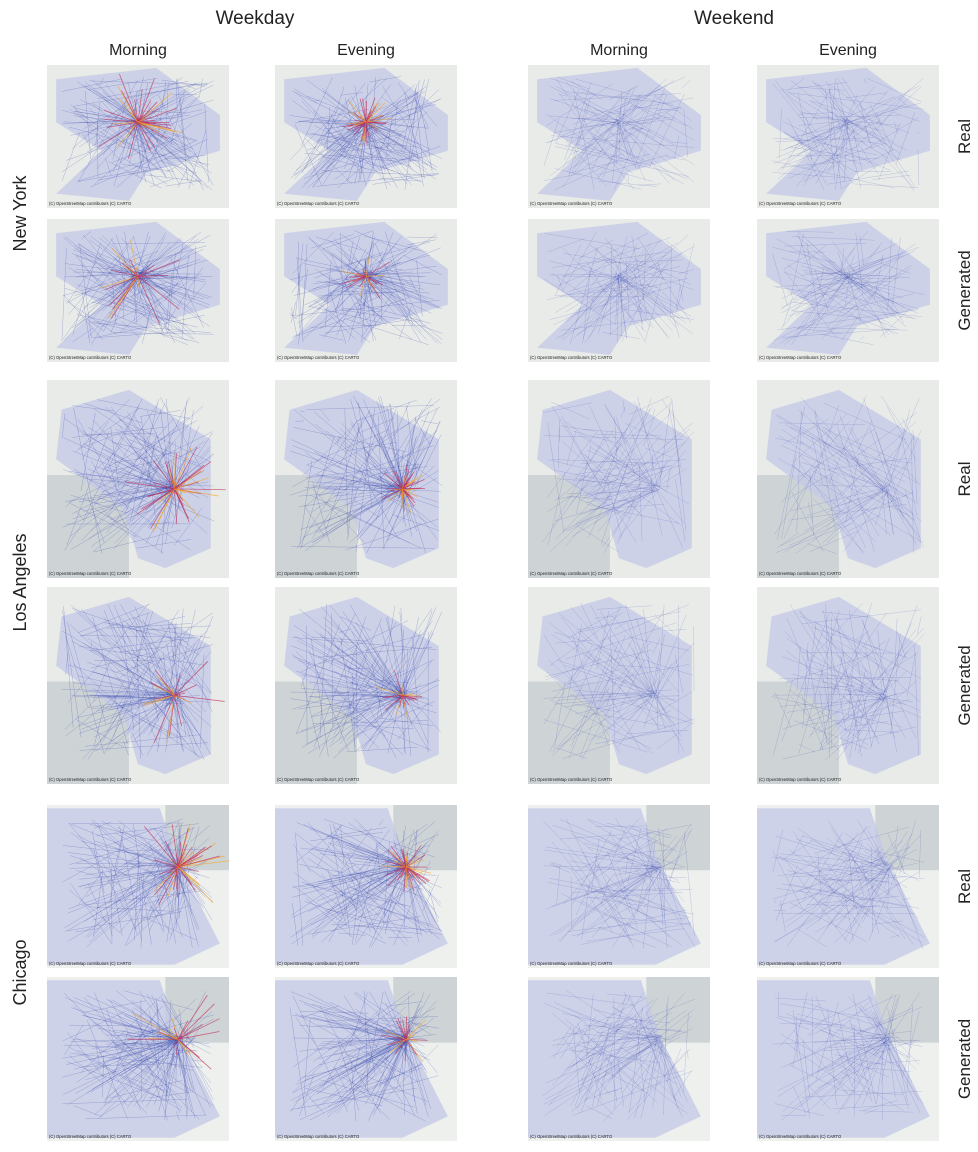 Image resolution: width=978 pixels, height=1152 pixels. What do you see at coordinates (800, 357) in the screenshot?
I see `map-attribution: (C) OpenStreetMap contributors (C) CARTO` at bounding box center [800, 357].